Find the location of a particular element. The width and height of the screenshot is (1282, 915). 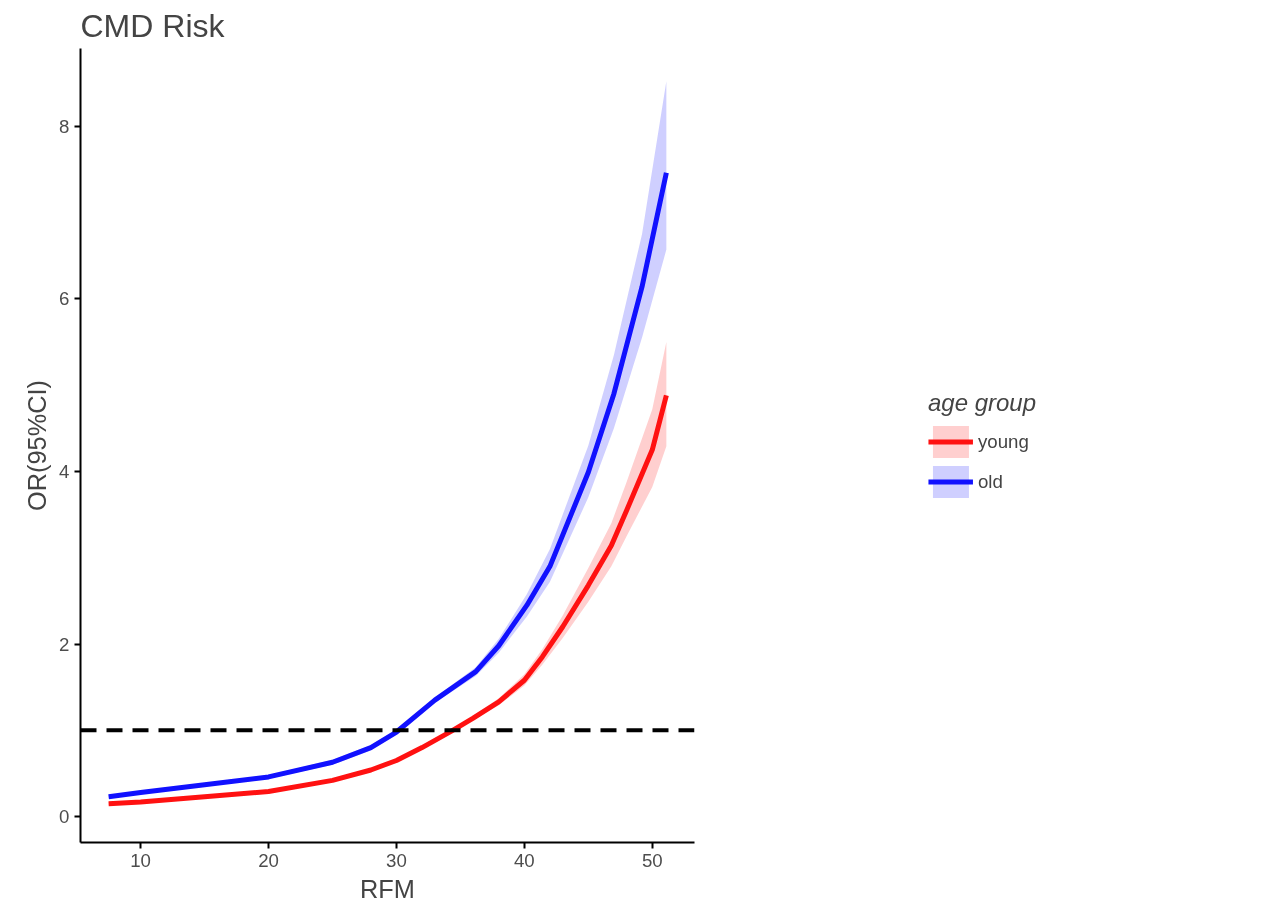

x-tick-label: 30 is located at coordinates (396, 860).